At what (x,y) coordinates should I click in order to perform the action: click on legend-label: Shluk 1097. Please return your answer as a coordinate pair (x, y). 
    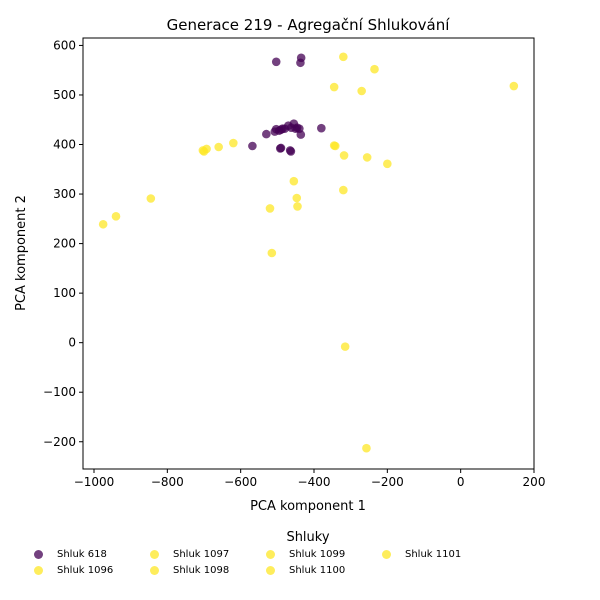
    Looking at the image, I should click on (201, 554).